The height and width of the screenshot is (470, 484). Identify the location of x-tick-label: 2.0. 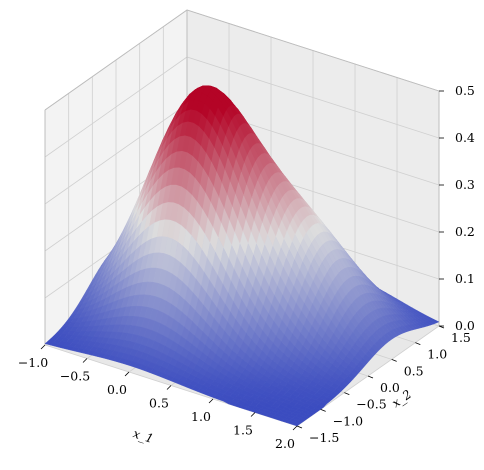
(285, 443).